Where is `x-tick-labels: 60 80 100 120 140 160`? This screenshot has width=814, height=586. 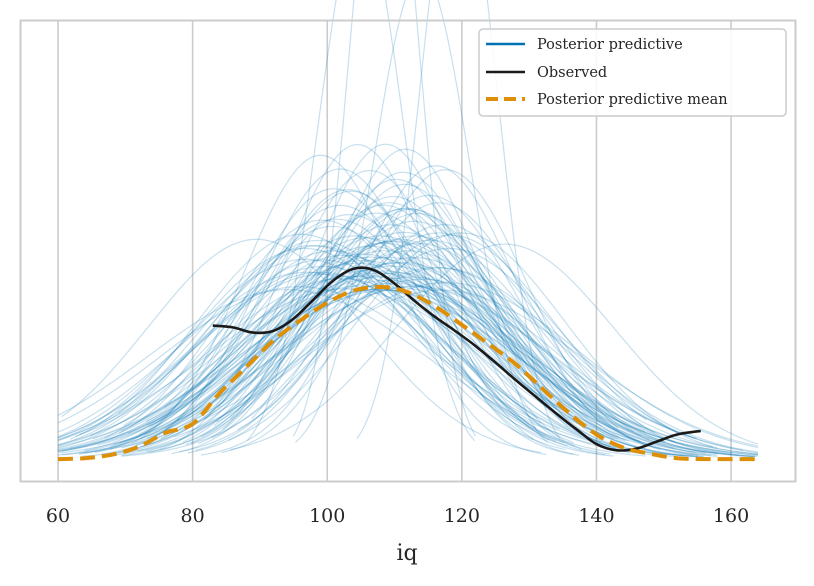
x-tick-labels: 60 80 100 120 140 160 is located at coordinates (397, 516).